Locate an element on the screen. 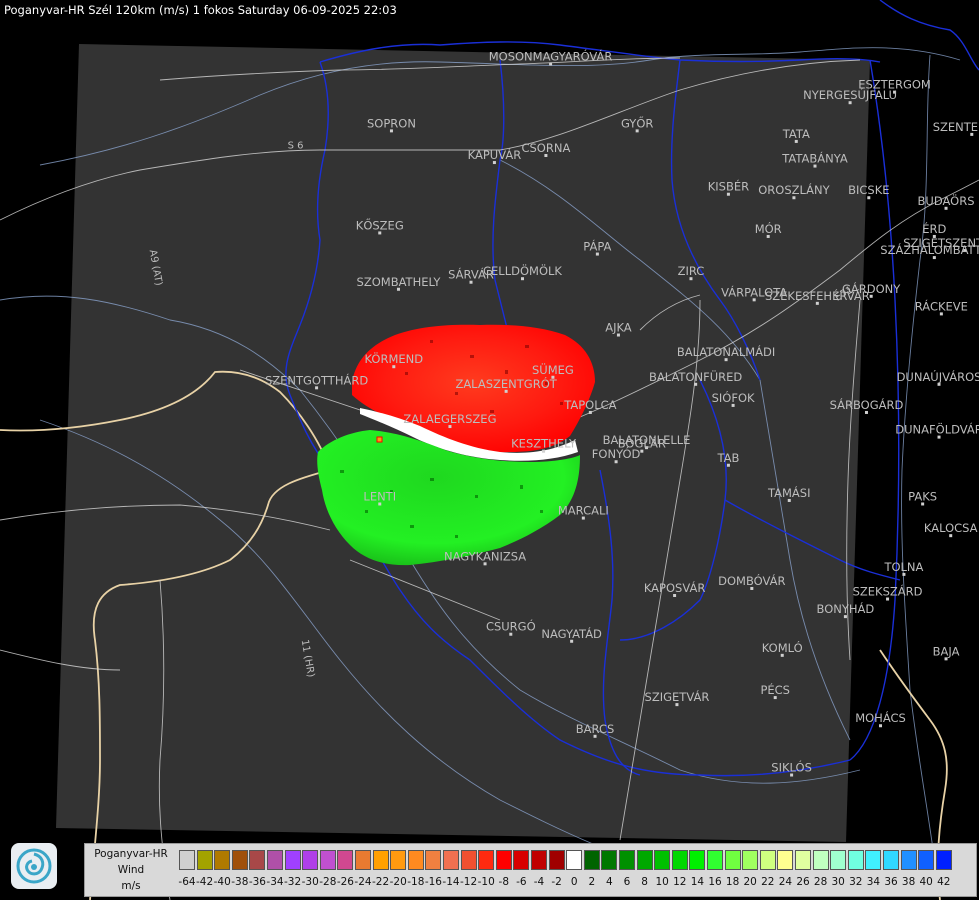 The height and width of the screenshot is (900, 979). radar-echoes is located at coordinates (456, 445).